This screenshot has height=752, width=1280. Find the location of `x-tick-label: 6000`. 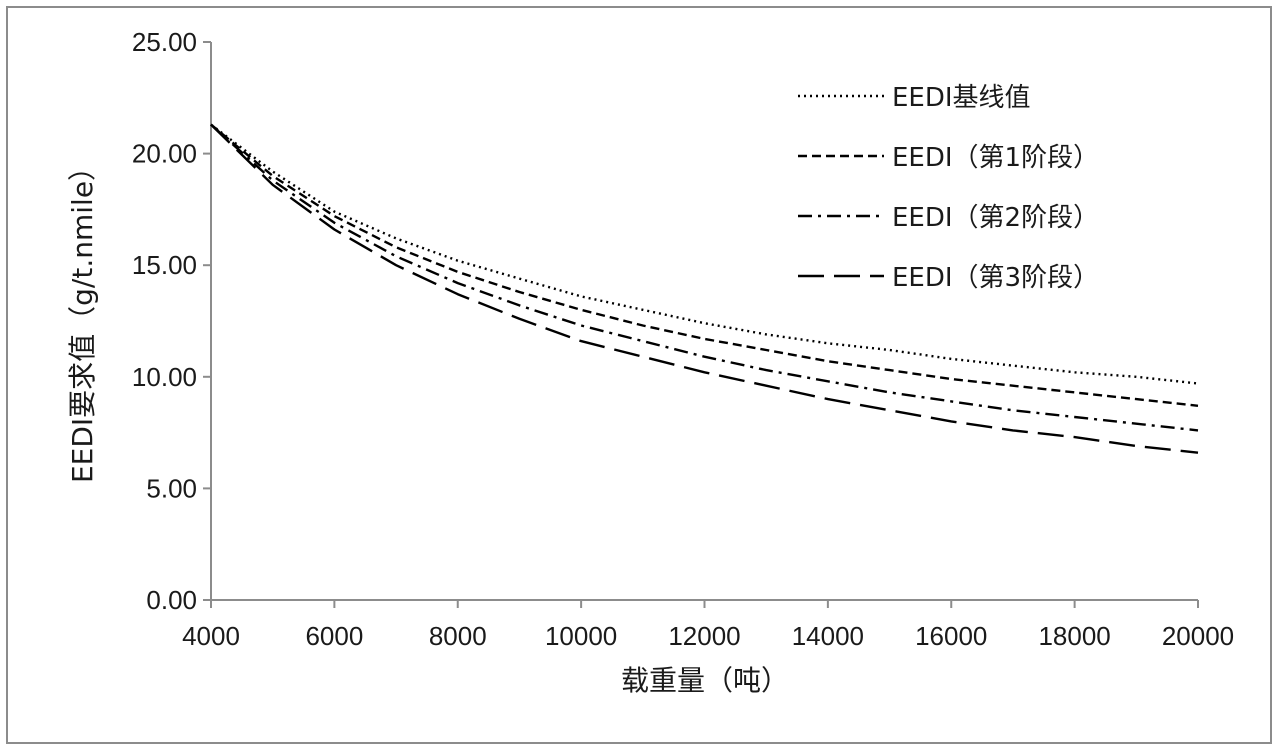

x-tick-label: 6000 is located at coordinates (334, 636).